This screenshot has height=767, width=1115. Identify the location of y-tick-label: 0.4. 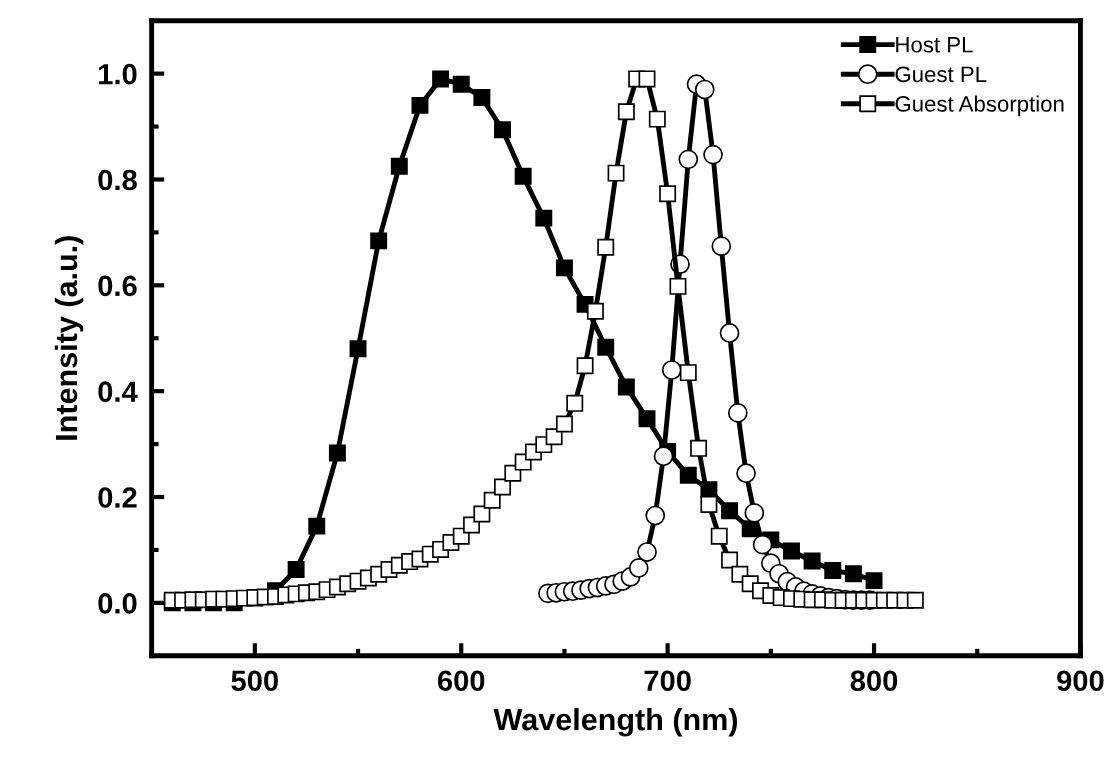
(118, 392).